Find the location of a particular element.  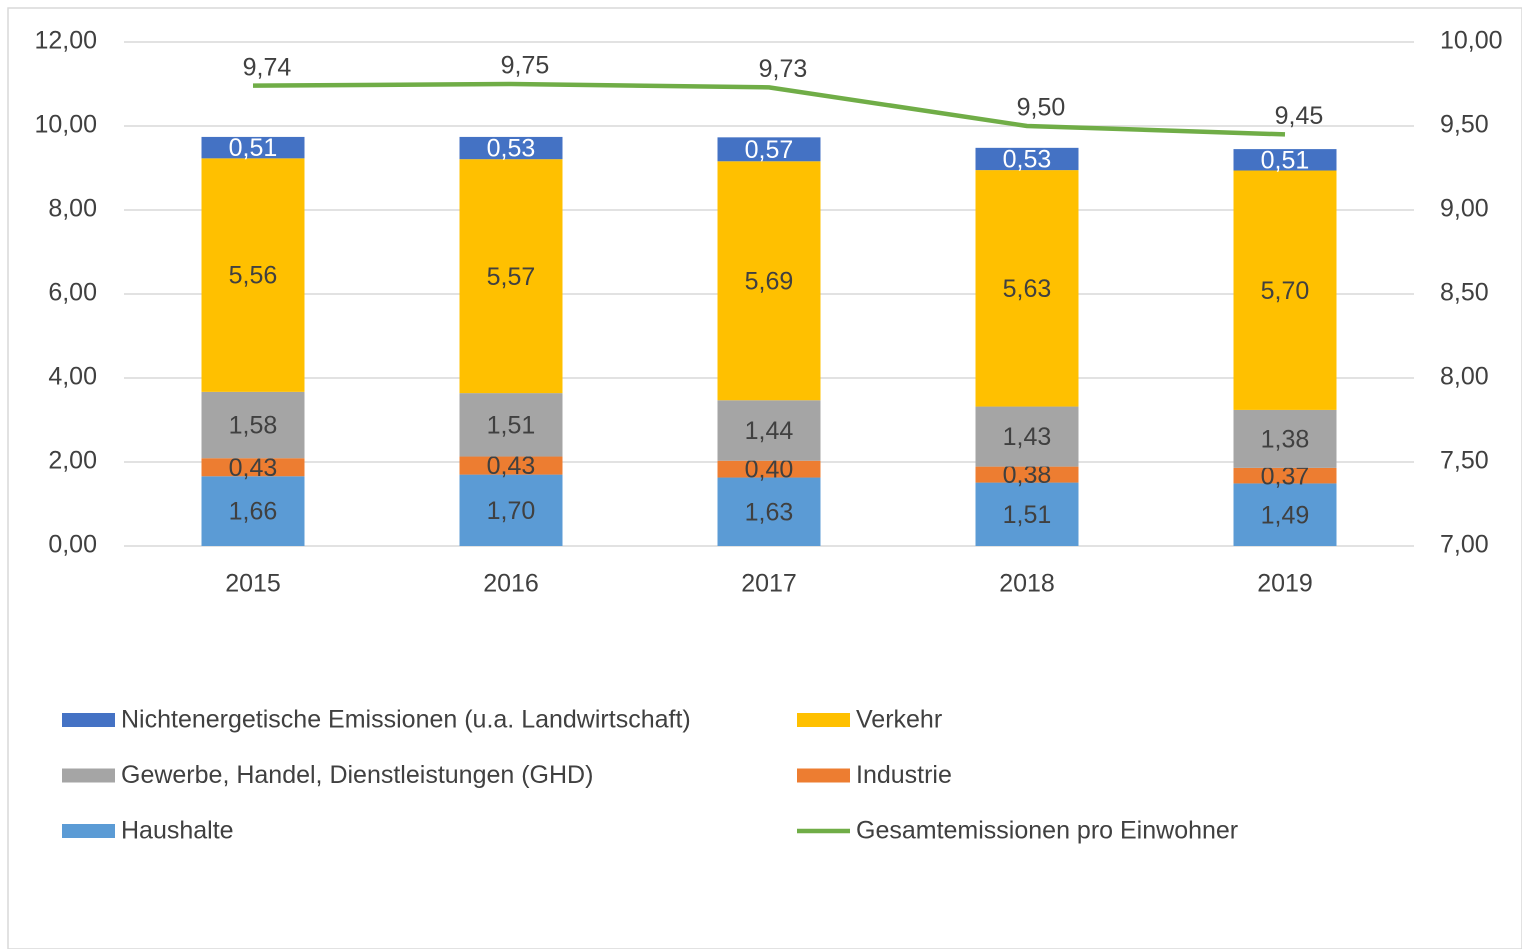

line-label: 9,75 is located at coordinates (525, 66).